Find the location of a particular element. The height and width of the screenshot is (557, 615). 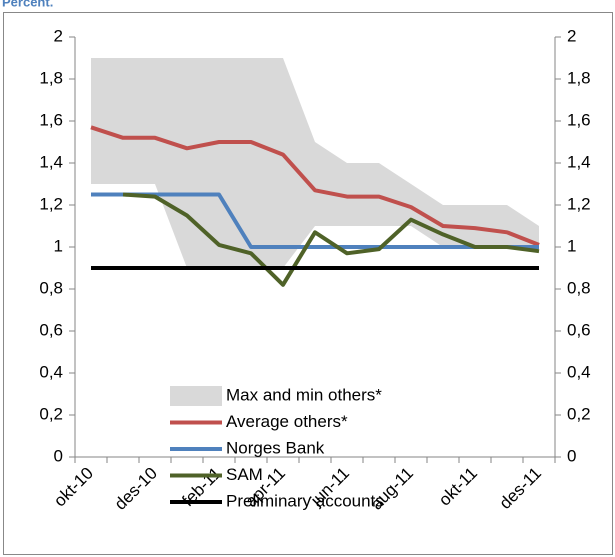

y2-tick-label: 1,4 is located at coordinates (579, 161).